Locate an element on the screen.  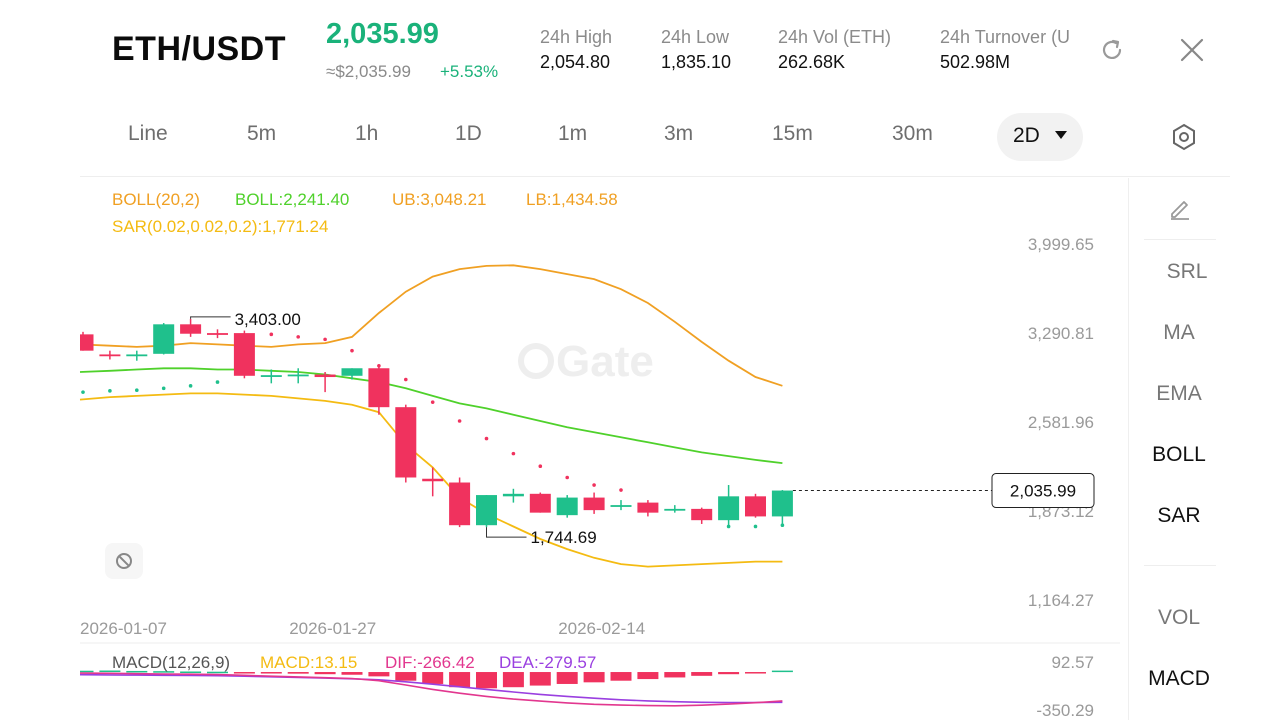
watermark-logo is located at coordinates (536, 361).